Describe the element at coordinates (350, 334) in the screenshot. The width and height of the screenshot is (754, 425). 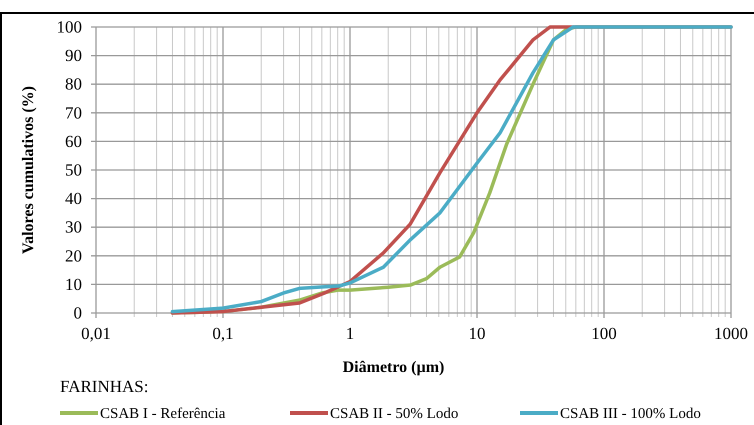
I see `x-tick-label: 1` at that location.